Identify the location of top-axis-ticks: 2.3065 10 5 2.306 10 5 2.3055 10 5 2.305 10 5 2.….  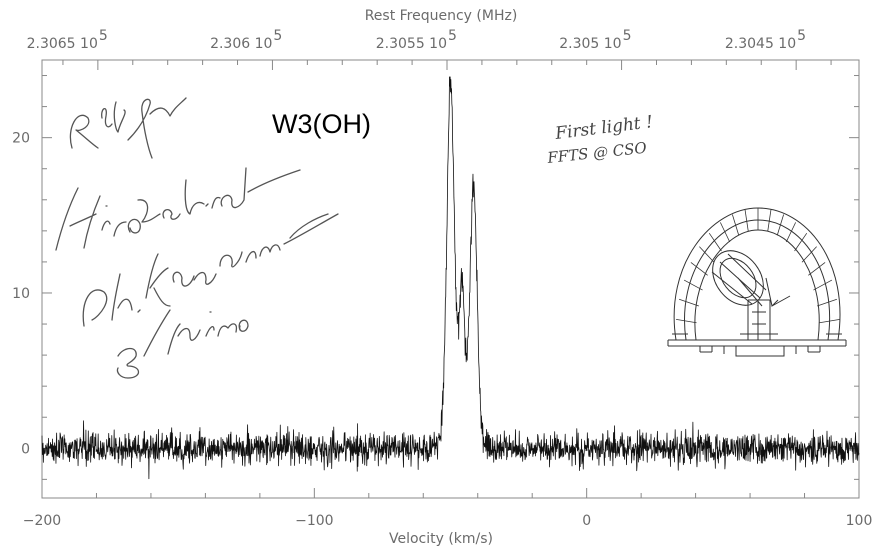
(429, 49).